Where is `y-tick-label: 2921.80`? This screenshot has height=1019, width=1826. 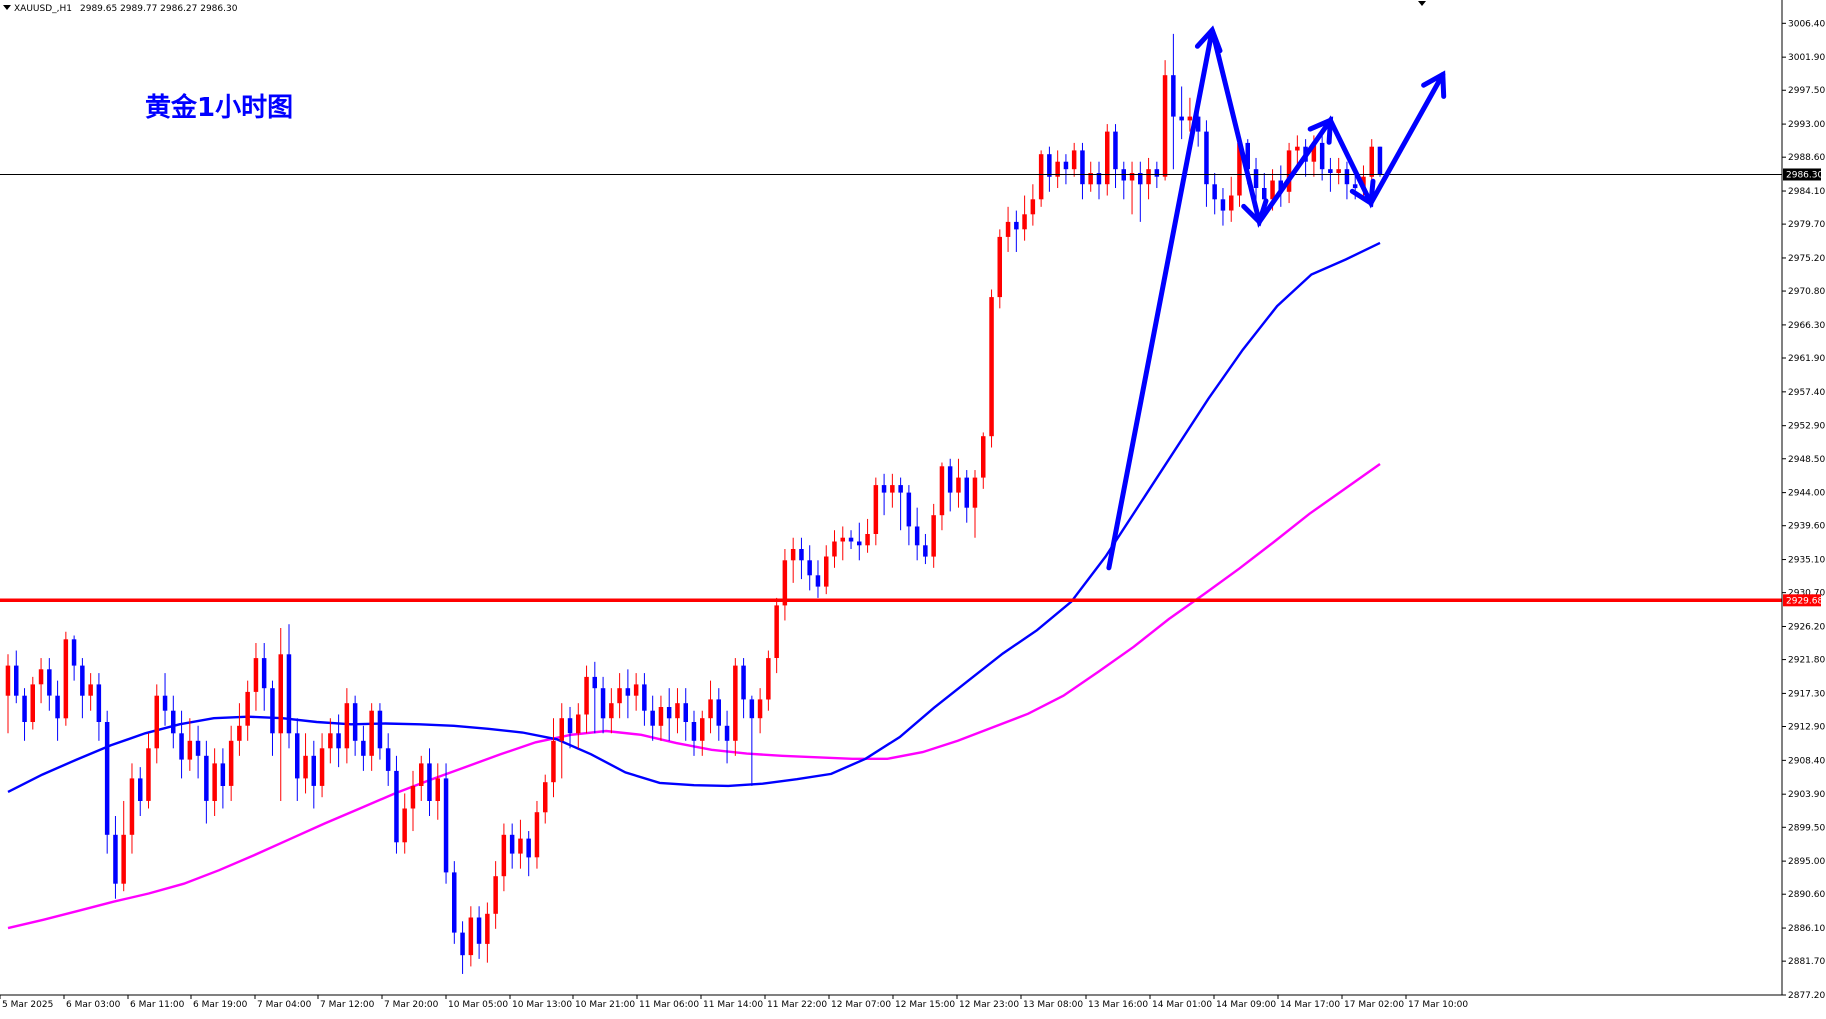
y-tick-label: 2921.80 is located at coordinates (1806, 661).